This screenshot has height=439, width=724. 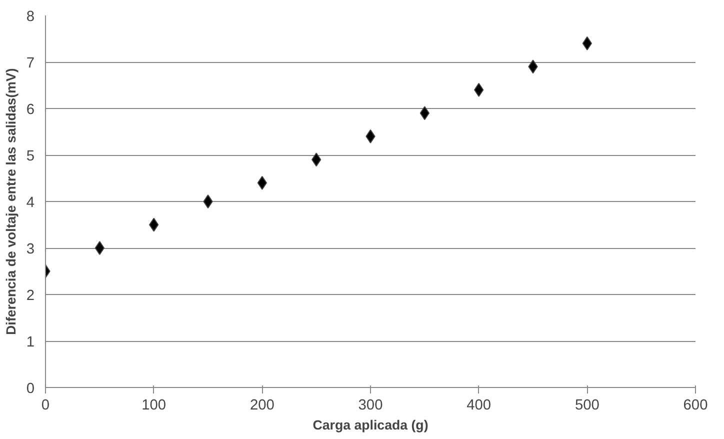 What do you see at coordinates (30, 156) in the screenshot?
I see `y-tick-label: 5` at bounding box center [30, 156].